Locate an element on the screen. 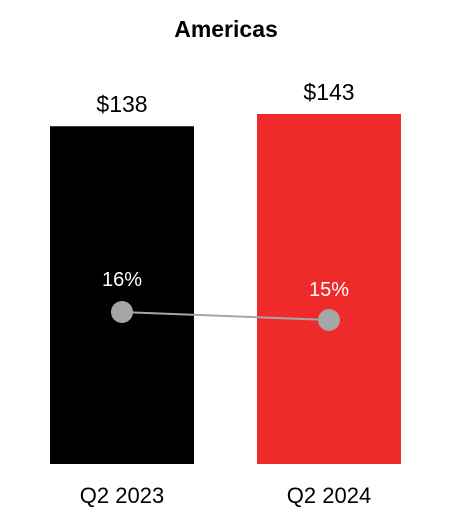  percent-line-group: 16% 15% is located at coordinates (225, 300).